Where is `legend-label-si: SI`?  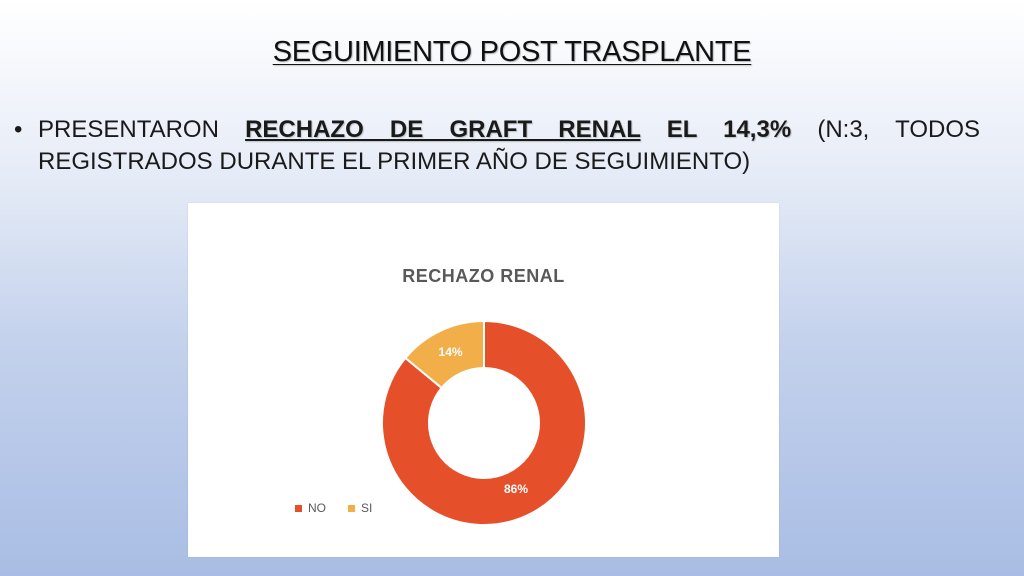
legend-label-si: SI is located at coordinates (367, 508).